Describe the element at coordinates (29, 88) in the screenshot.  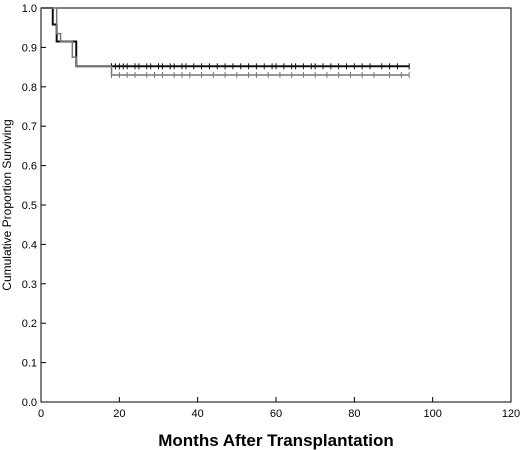
I see `y-tick-label: 0.8` at that location.